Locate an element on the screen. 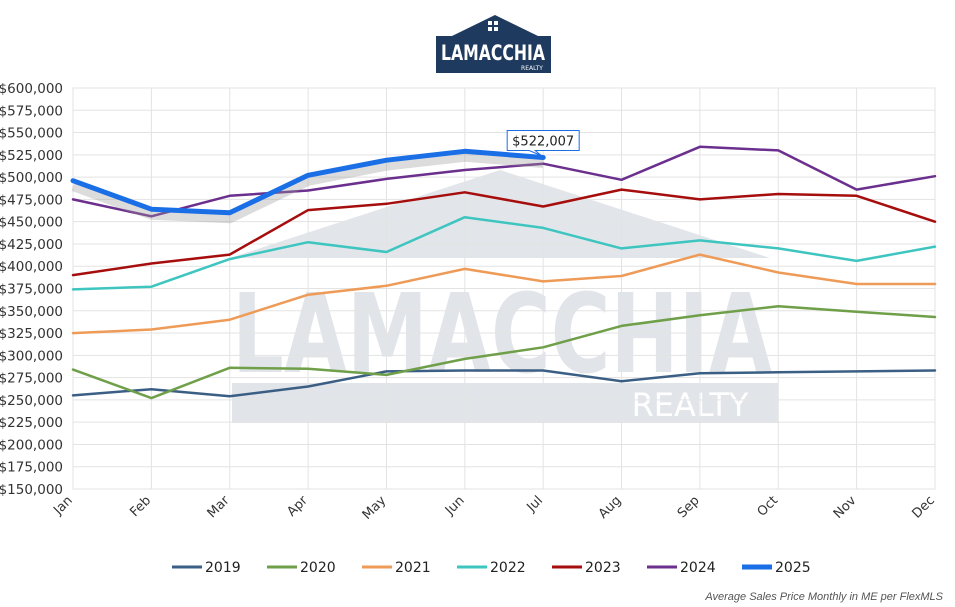  data-point-2021-Jun is located at coordinates (464, 268).